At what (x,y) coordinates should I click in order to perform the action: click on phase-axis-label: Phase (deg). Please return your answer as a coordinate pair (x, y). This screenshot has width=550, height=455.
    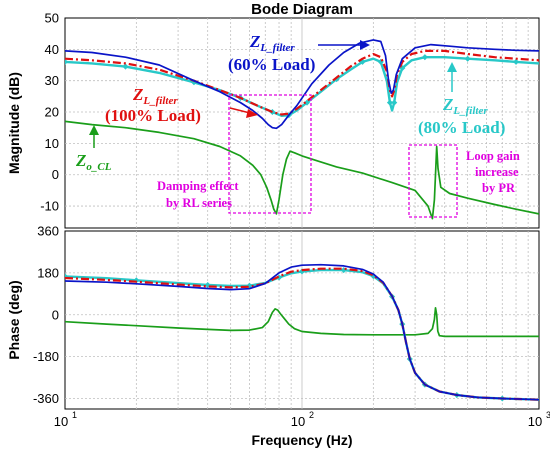
    Looking at the image, I should click on (14, 319).